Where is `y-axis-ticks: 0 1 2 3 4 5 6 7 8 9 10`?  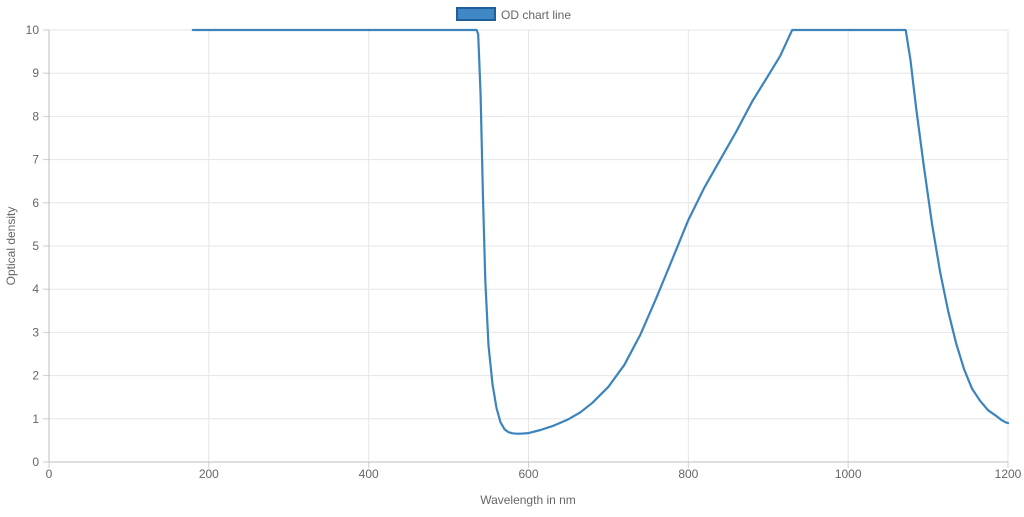 y-axis-ticks: 0 1 2 3 4 5 6 7 8 9 10 is located at coordinates (37, 246).